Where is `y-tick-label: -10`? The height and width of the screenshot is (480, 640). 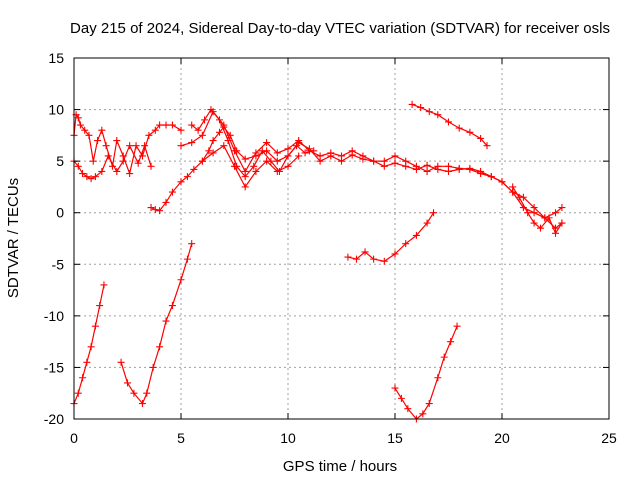 y-tick-label: -10 is located at coordinates (54, 316).